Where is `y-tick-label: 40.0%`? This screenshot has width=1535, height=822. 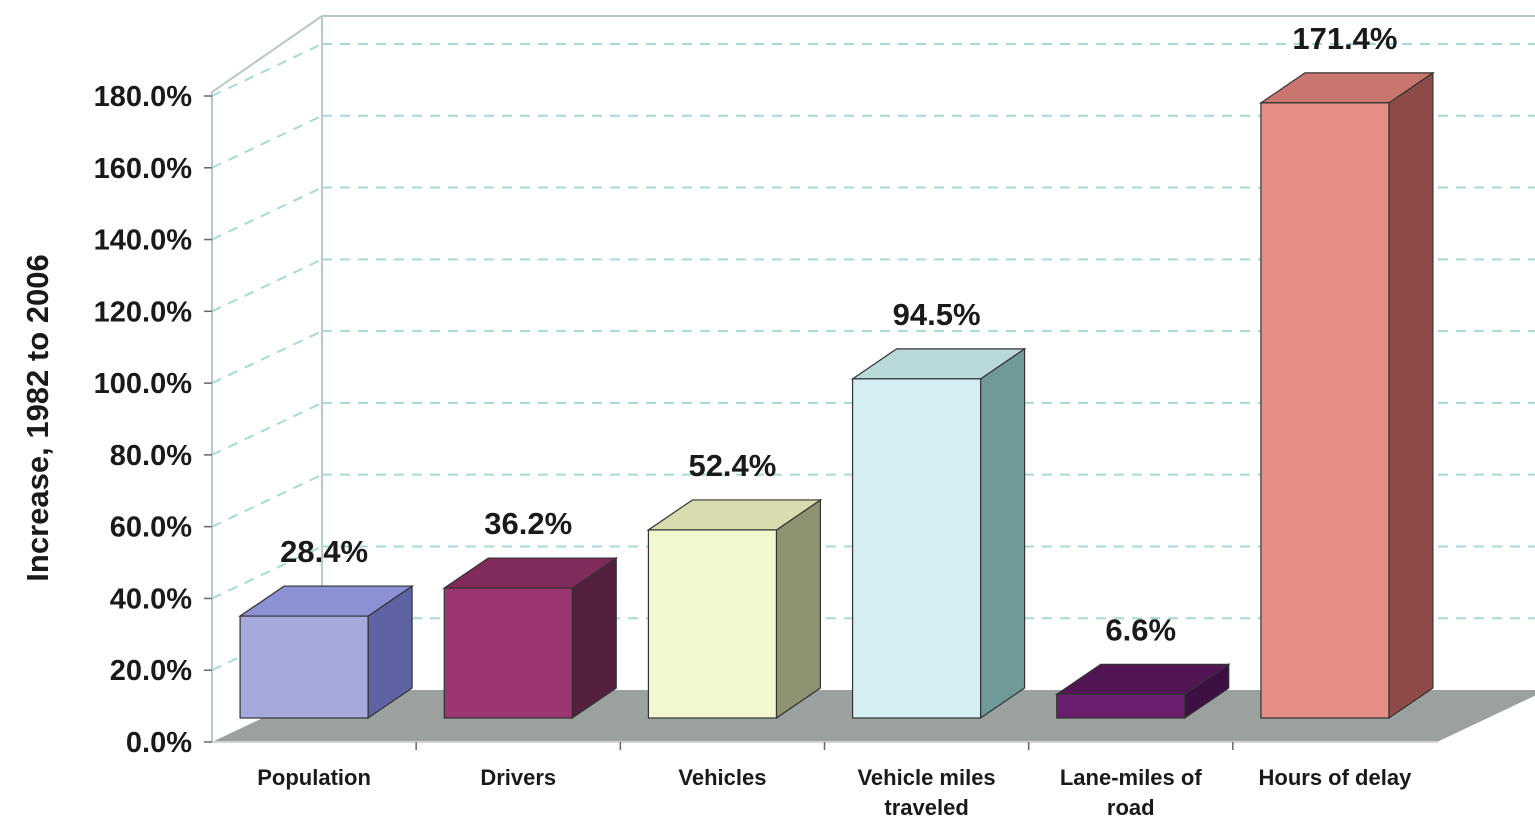
y-tick-label: 40.0% is located at coordinates (151, 599).